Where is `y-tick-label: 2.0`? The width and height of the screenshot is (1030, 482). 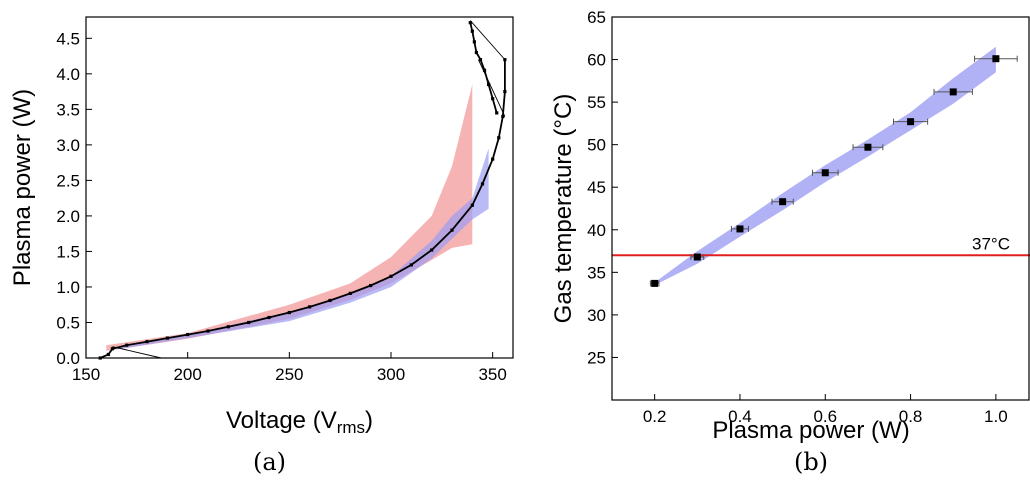 y-tick-label: 2.0 is located at coordinates (68, 216).